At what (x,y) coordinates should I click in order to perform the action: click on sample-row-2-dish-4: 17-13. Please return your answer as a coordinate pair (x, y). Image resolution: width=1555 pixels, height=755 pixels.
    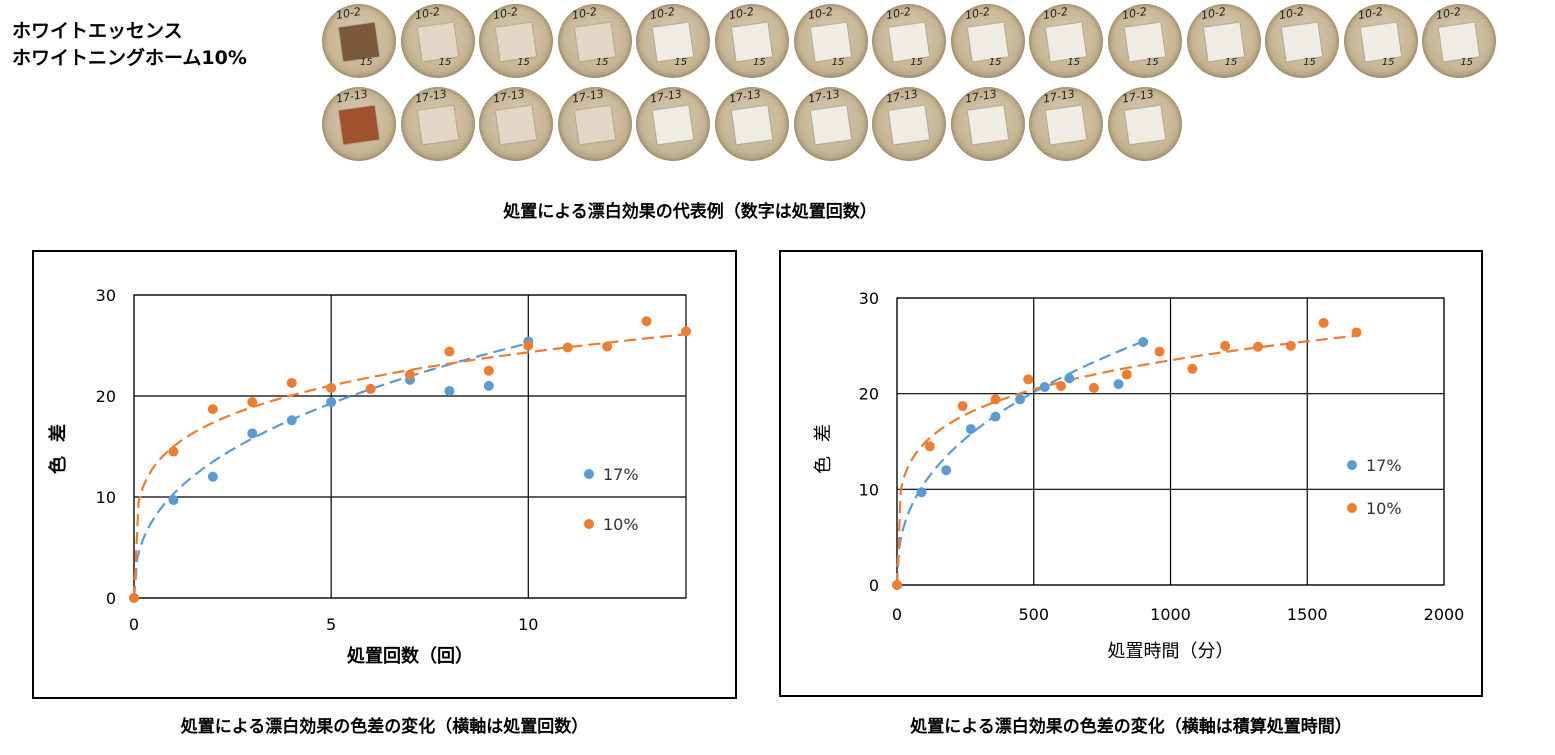
    Looking at the image, I should click on (594, 124).